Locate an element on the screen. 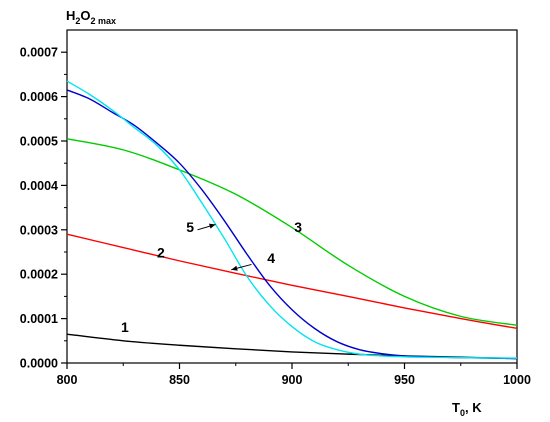 The height and width of the screenshot is (422, 550). x-tick-label: 950 is located at coordinates (404, 380).